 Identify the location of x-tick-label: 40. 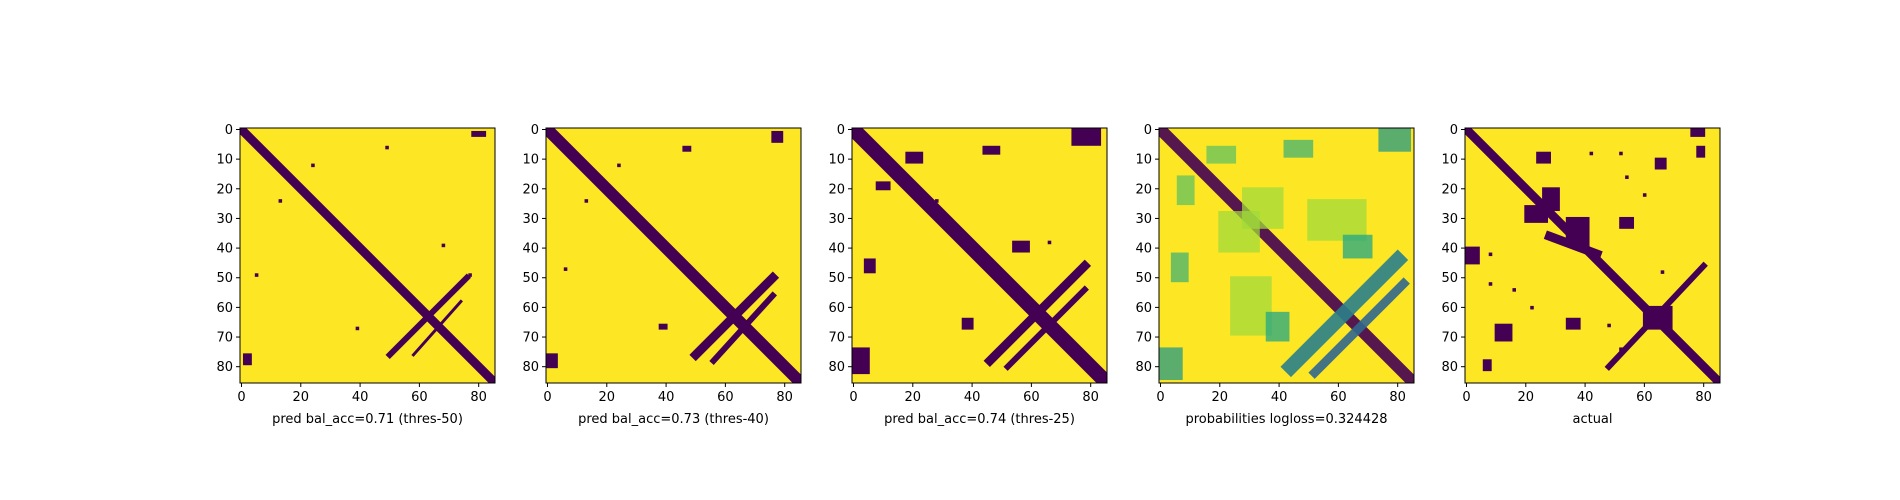
(1585, 397).